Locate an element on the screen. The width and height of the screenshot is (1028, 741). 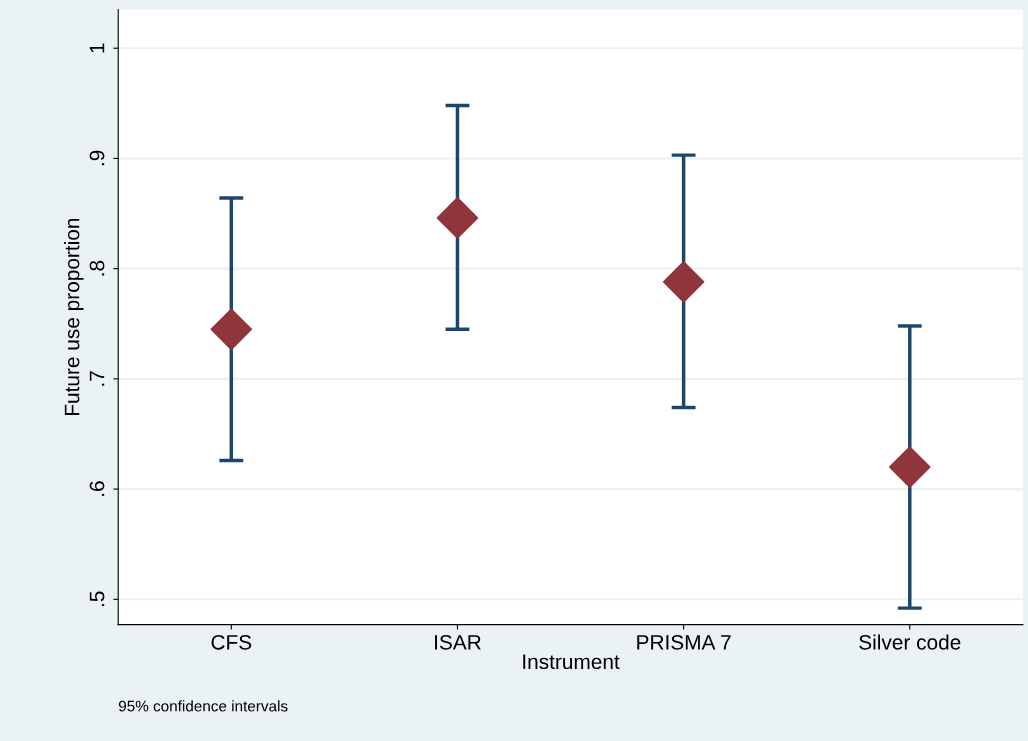
y-tick-label: .6 is located at coordinates (97, 488).